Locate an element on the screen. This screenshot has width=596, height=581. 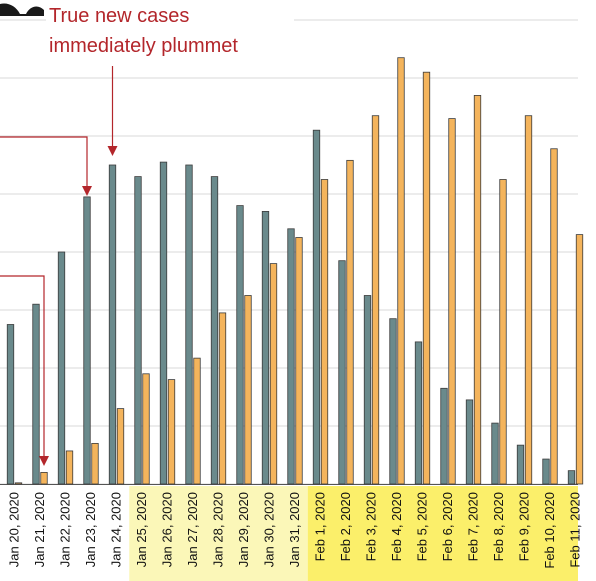
x-tick-label-11: Jan 31, 2020 is located at coordinates (294, 529).